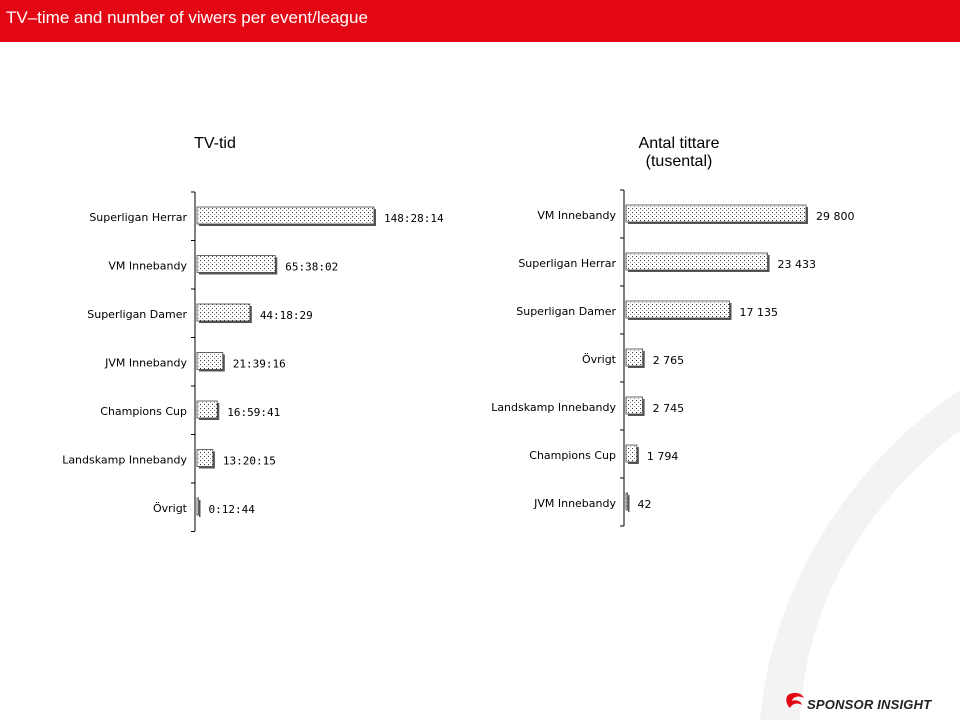 The height and width of the screenshot is (720, 960). What do you see at coordinates (566, 311) in the screenshot?
I see `tittare-category-label: Superligan Damer` at bounding box center [566, 311].